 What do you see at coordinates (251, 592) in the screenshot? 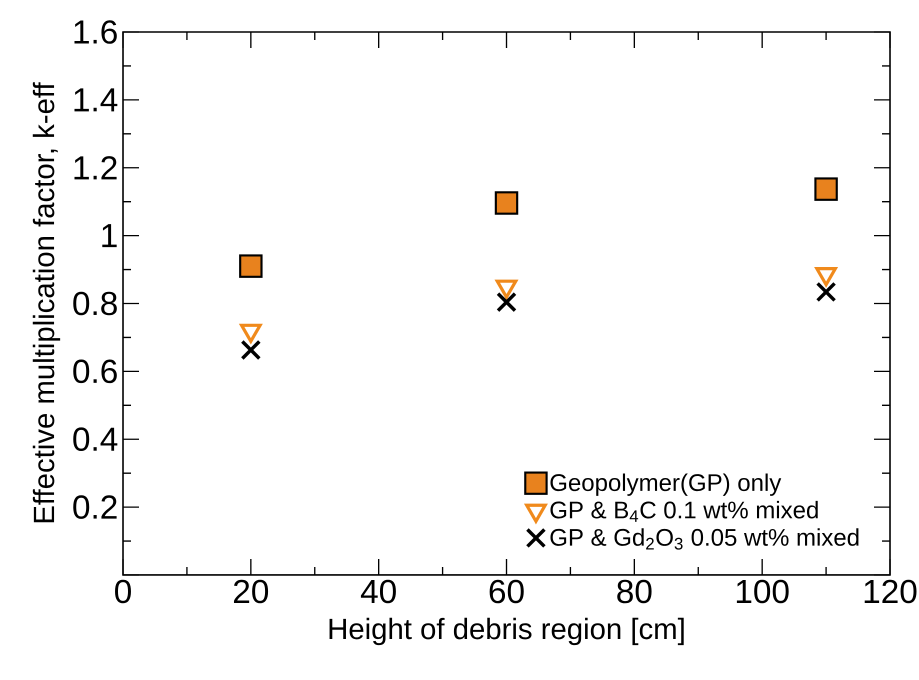
I see `x-tick-label: 20` at bounding box center [251, 592].